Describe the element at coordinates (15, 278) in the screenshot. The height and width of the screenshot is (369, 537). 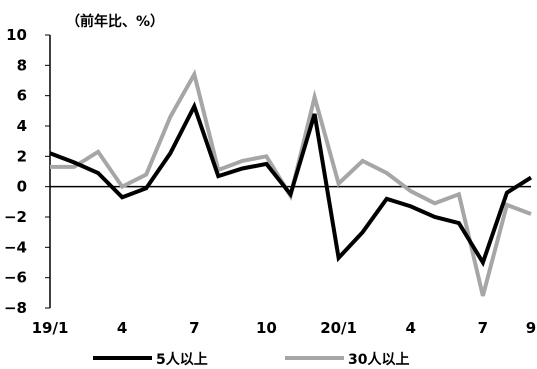
I see `y-tick-label: −6` at that location.